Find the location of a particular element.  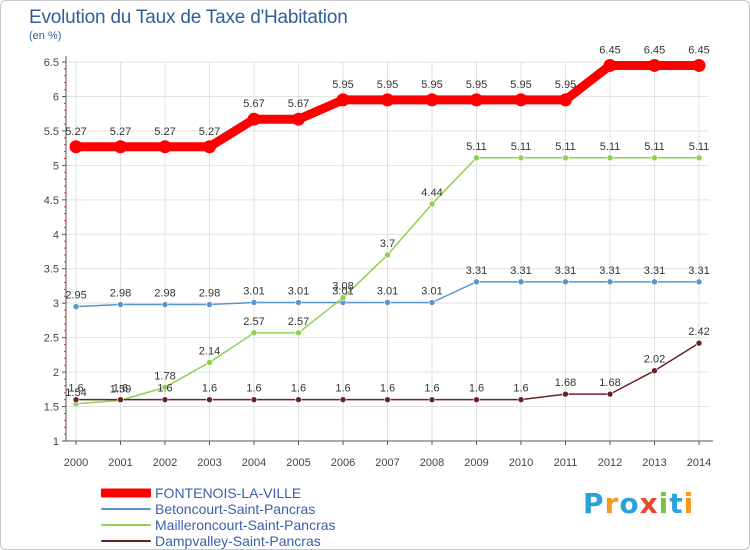

data-label: 4.44 is located at coordinates (431, 193).